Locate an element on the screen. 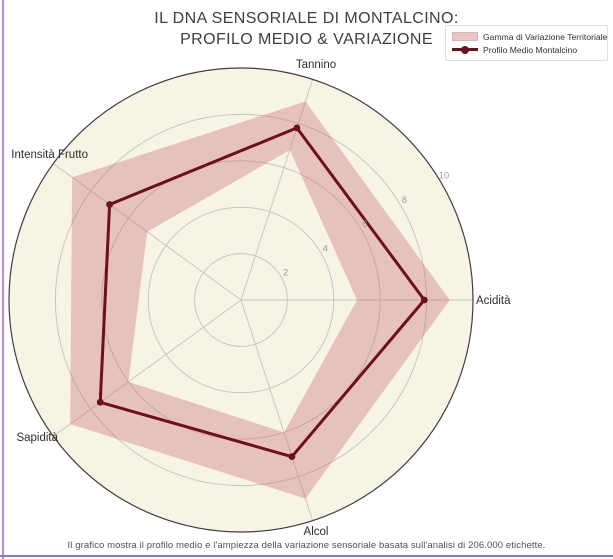 Image resolution: width=613 pixels, height=559 pixels. title-line-2: PROFILO MEDIO & VARIAZIONE is located at coordinates (306, 40).